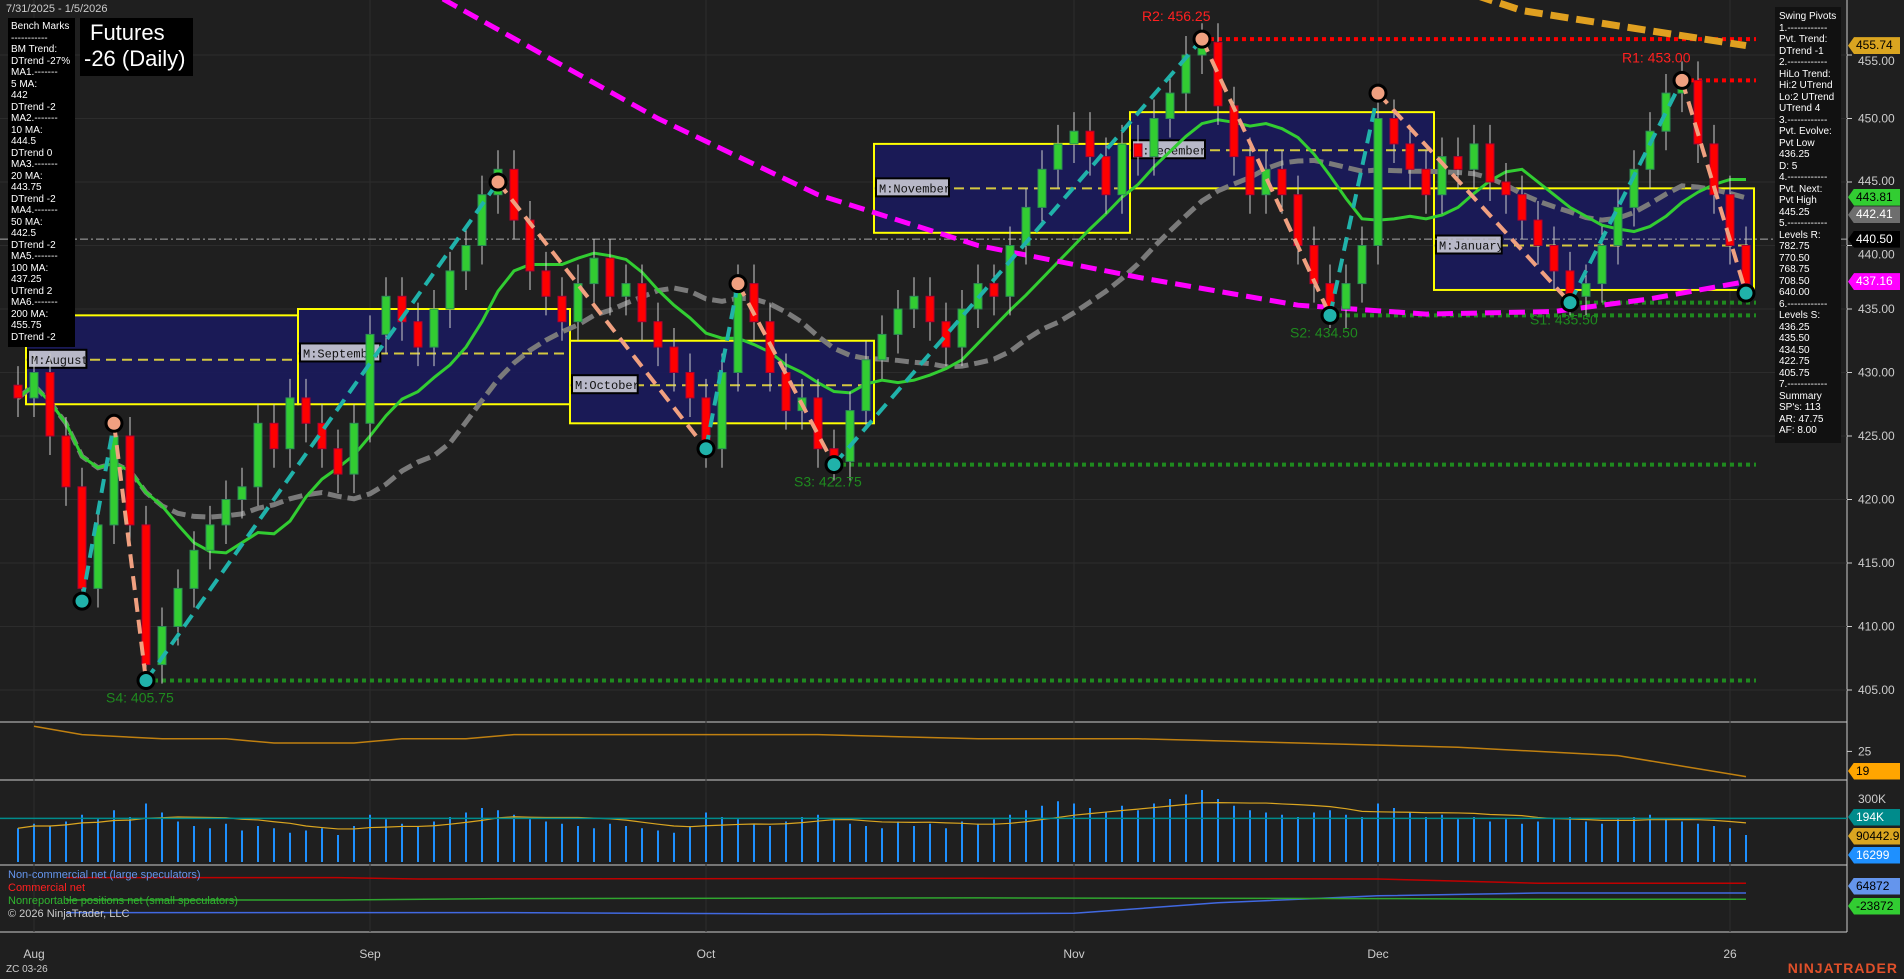  What do you see at coordinates (1797, 143) in the screenshot?
I see `panel-line: Pvt Low` at bounding box center [1797, 143].